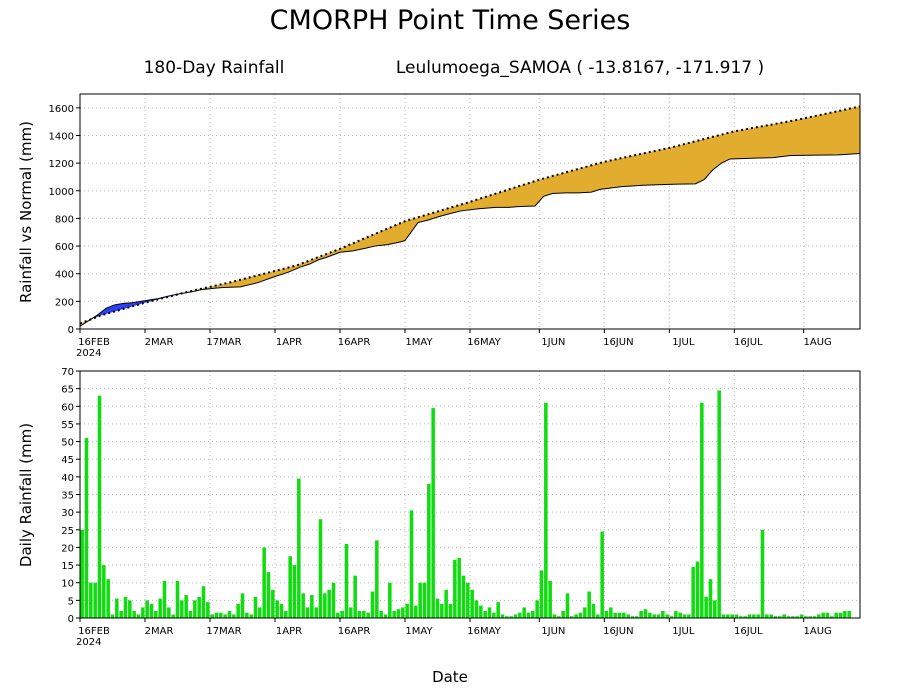  Describe the element at coordinates (26, 212) in the screenshot. I see `top-y-axis-label: Rainfall vs Normal (mm)` at that location.